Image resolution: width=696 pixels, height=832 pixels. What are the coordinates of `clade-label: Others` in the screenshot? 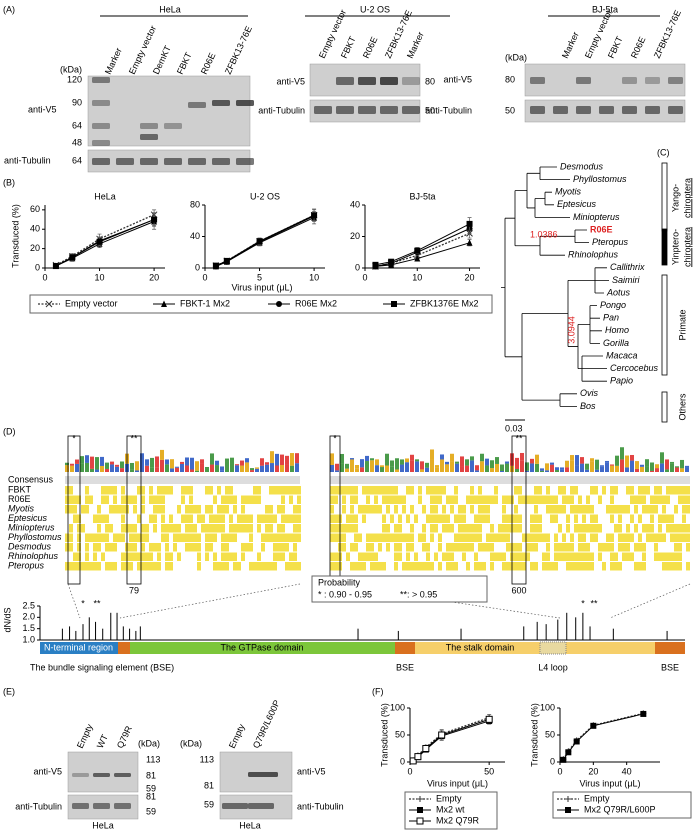 It's located at (682, 407).